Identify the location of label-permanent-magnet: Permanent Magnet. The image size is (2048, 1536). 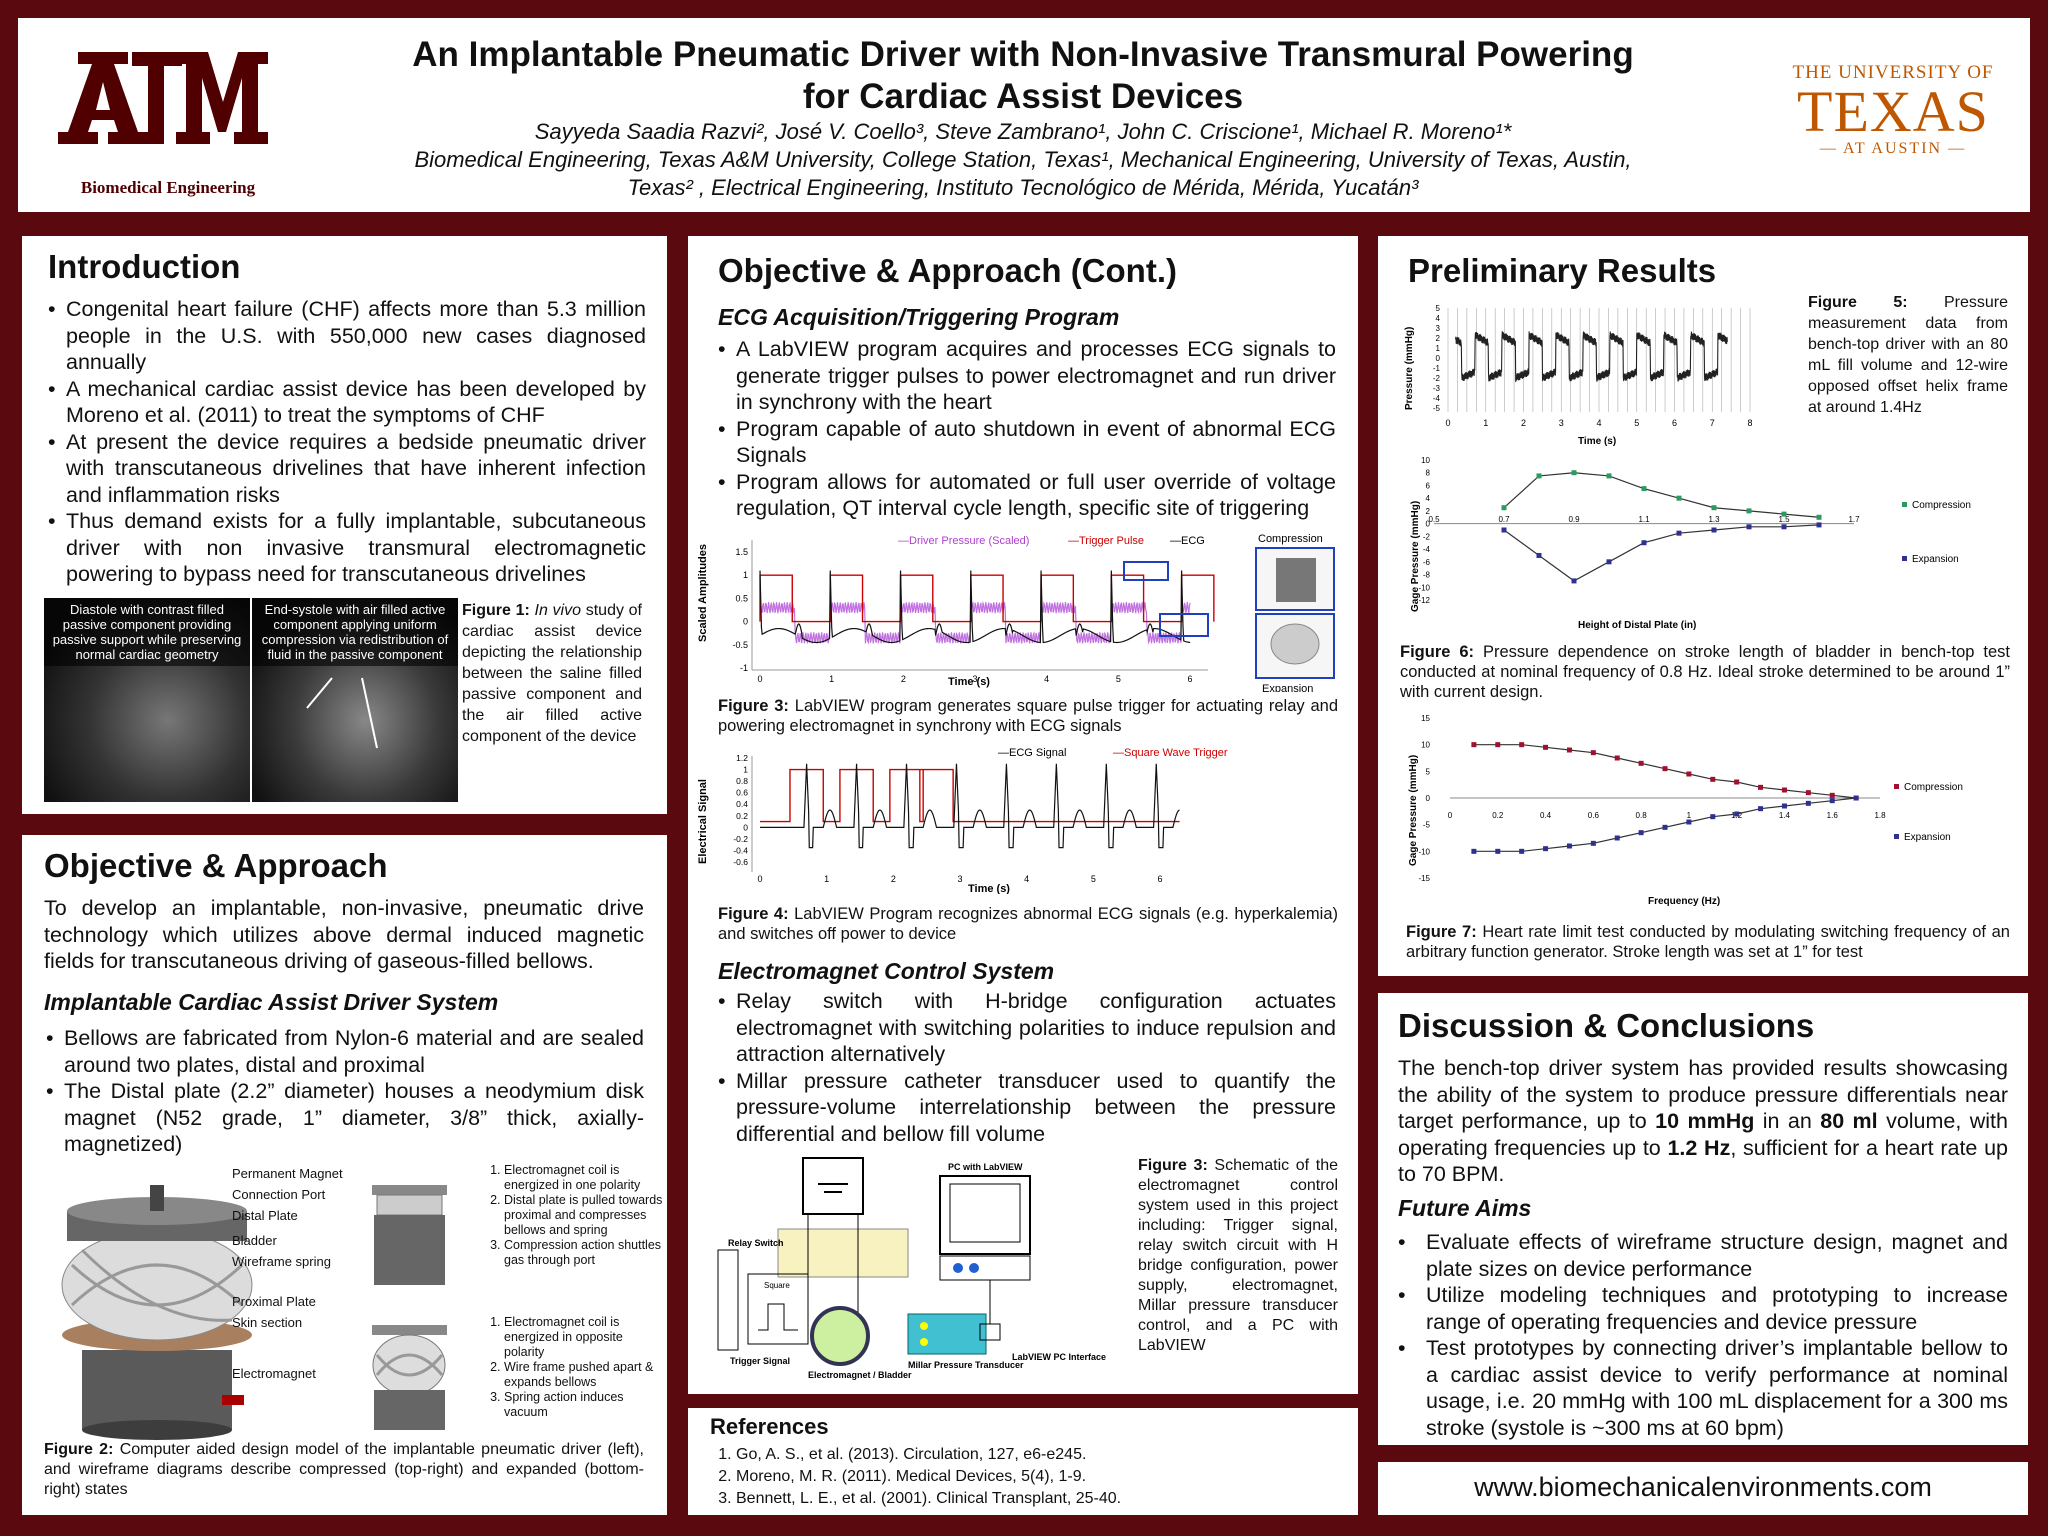
(287, 1173).